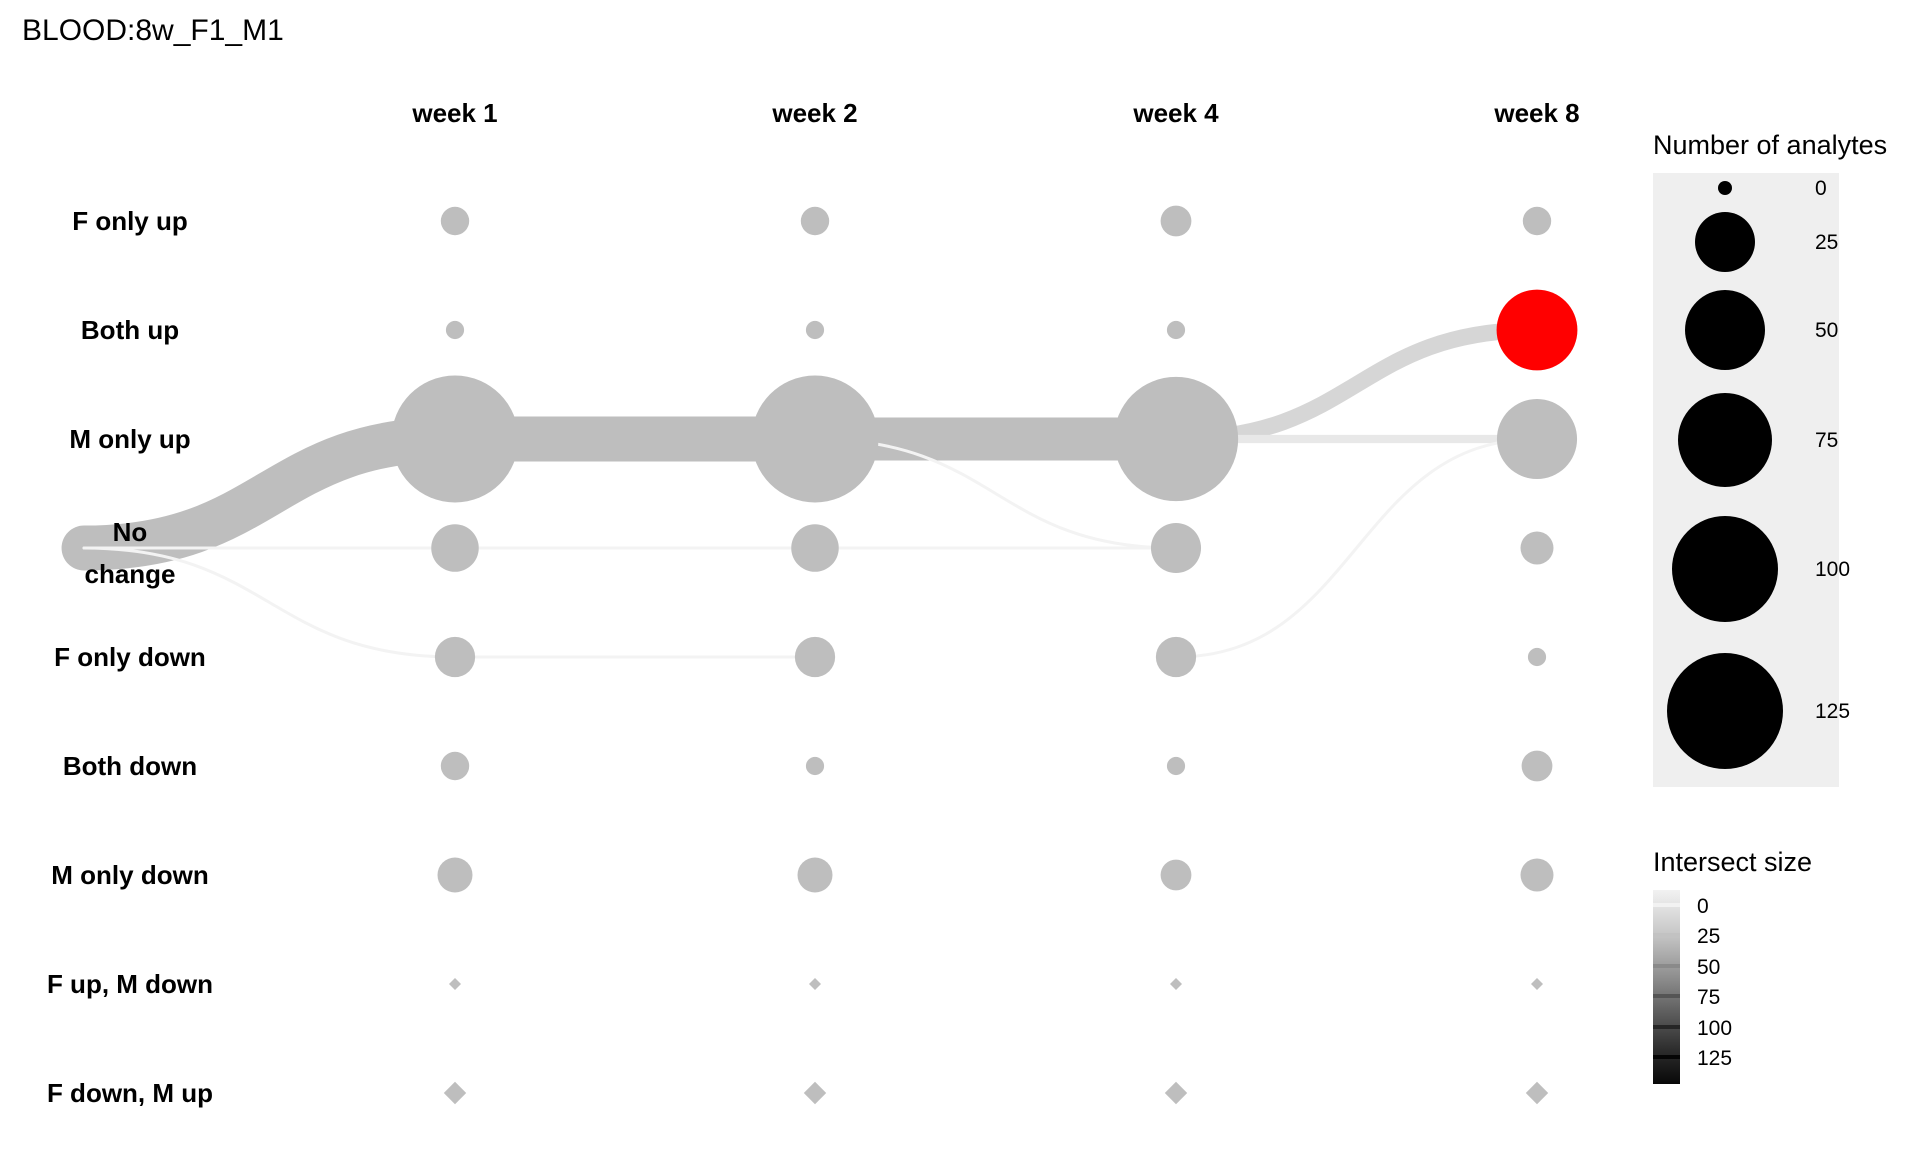  I want to click on legend-color-label: 75, so click(1708, 997).